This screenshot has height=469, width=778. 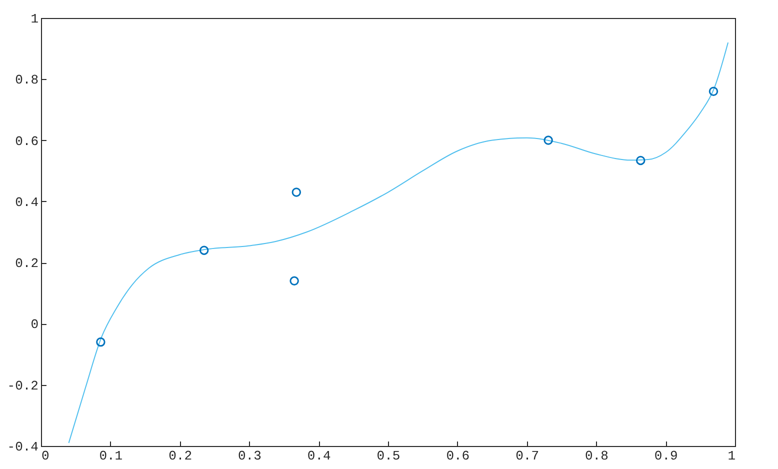 I want to click on x-tick-label: 0.4, so click(x=319, y=456).